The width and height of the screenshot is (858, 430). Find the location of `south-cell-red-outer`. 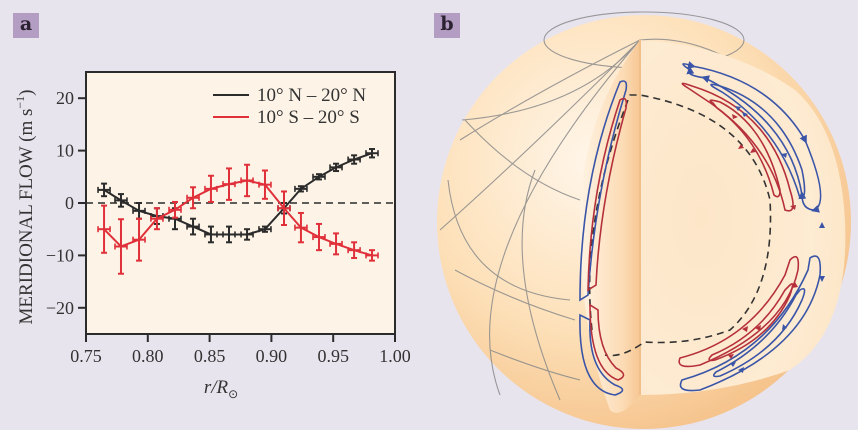

south-cell-red-outer is located at coordinates (739, 311).